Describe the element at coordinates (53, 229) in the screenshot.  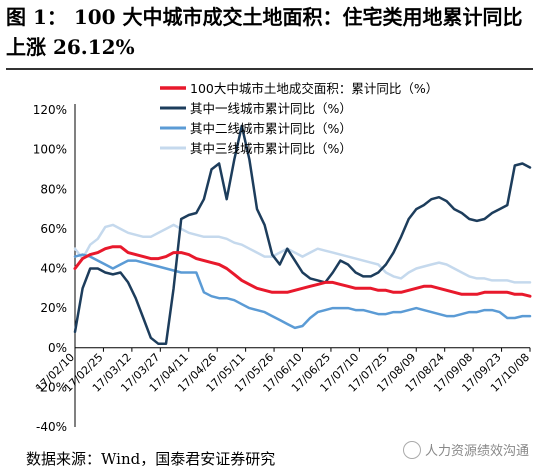
I see `y-tick-label: 60%` at that location.